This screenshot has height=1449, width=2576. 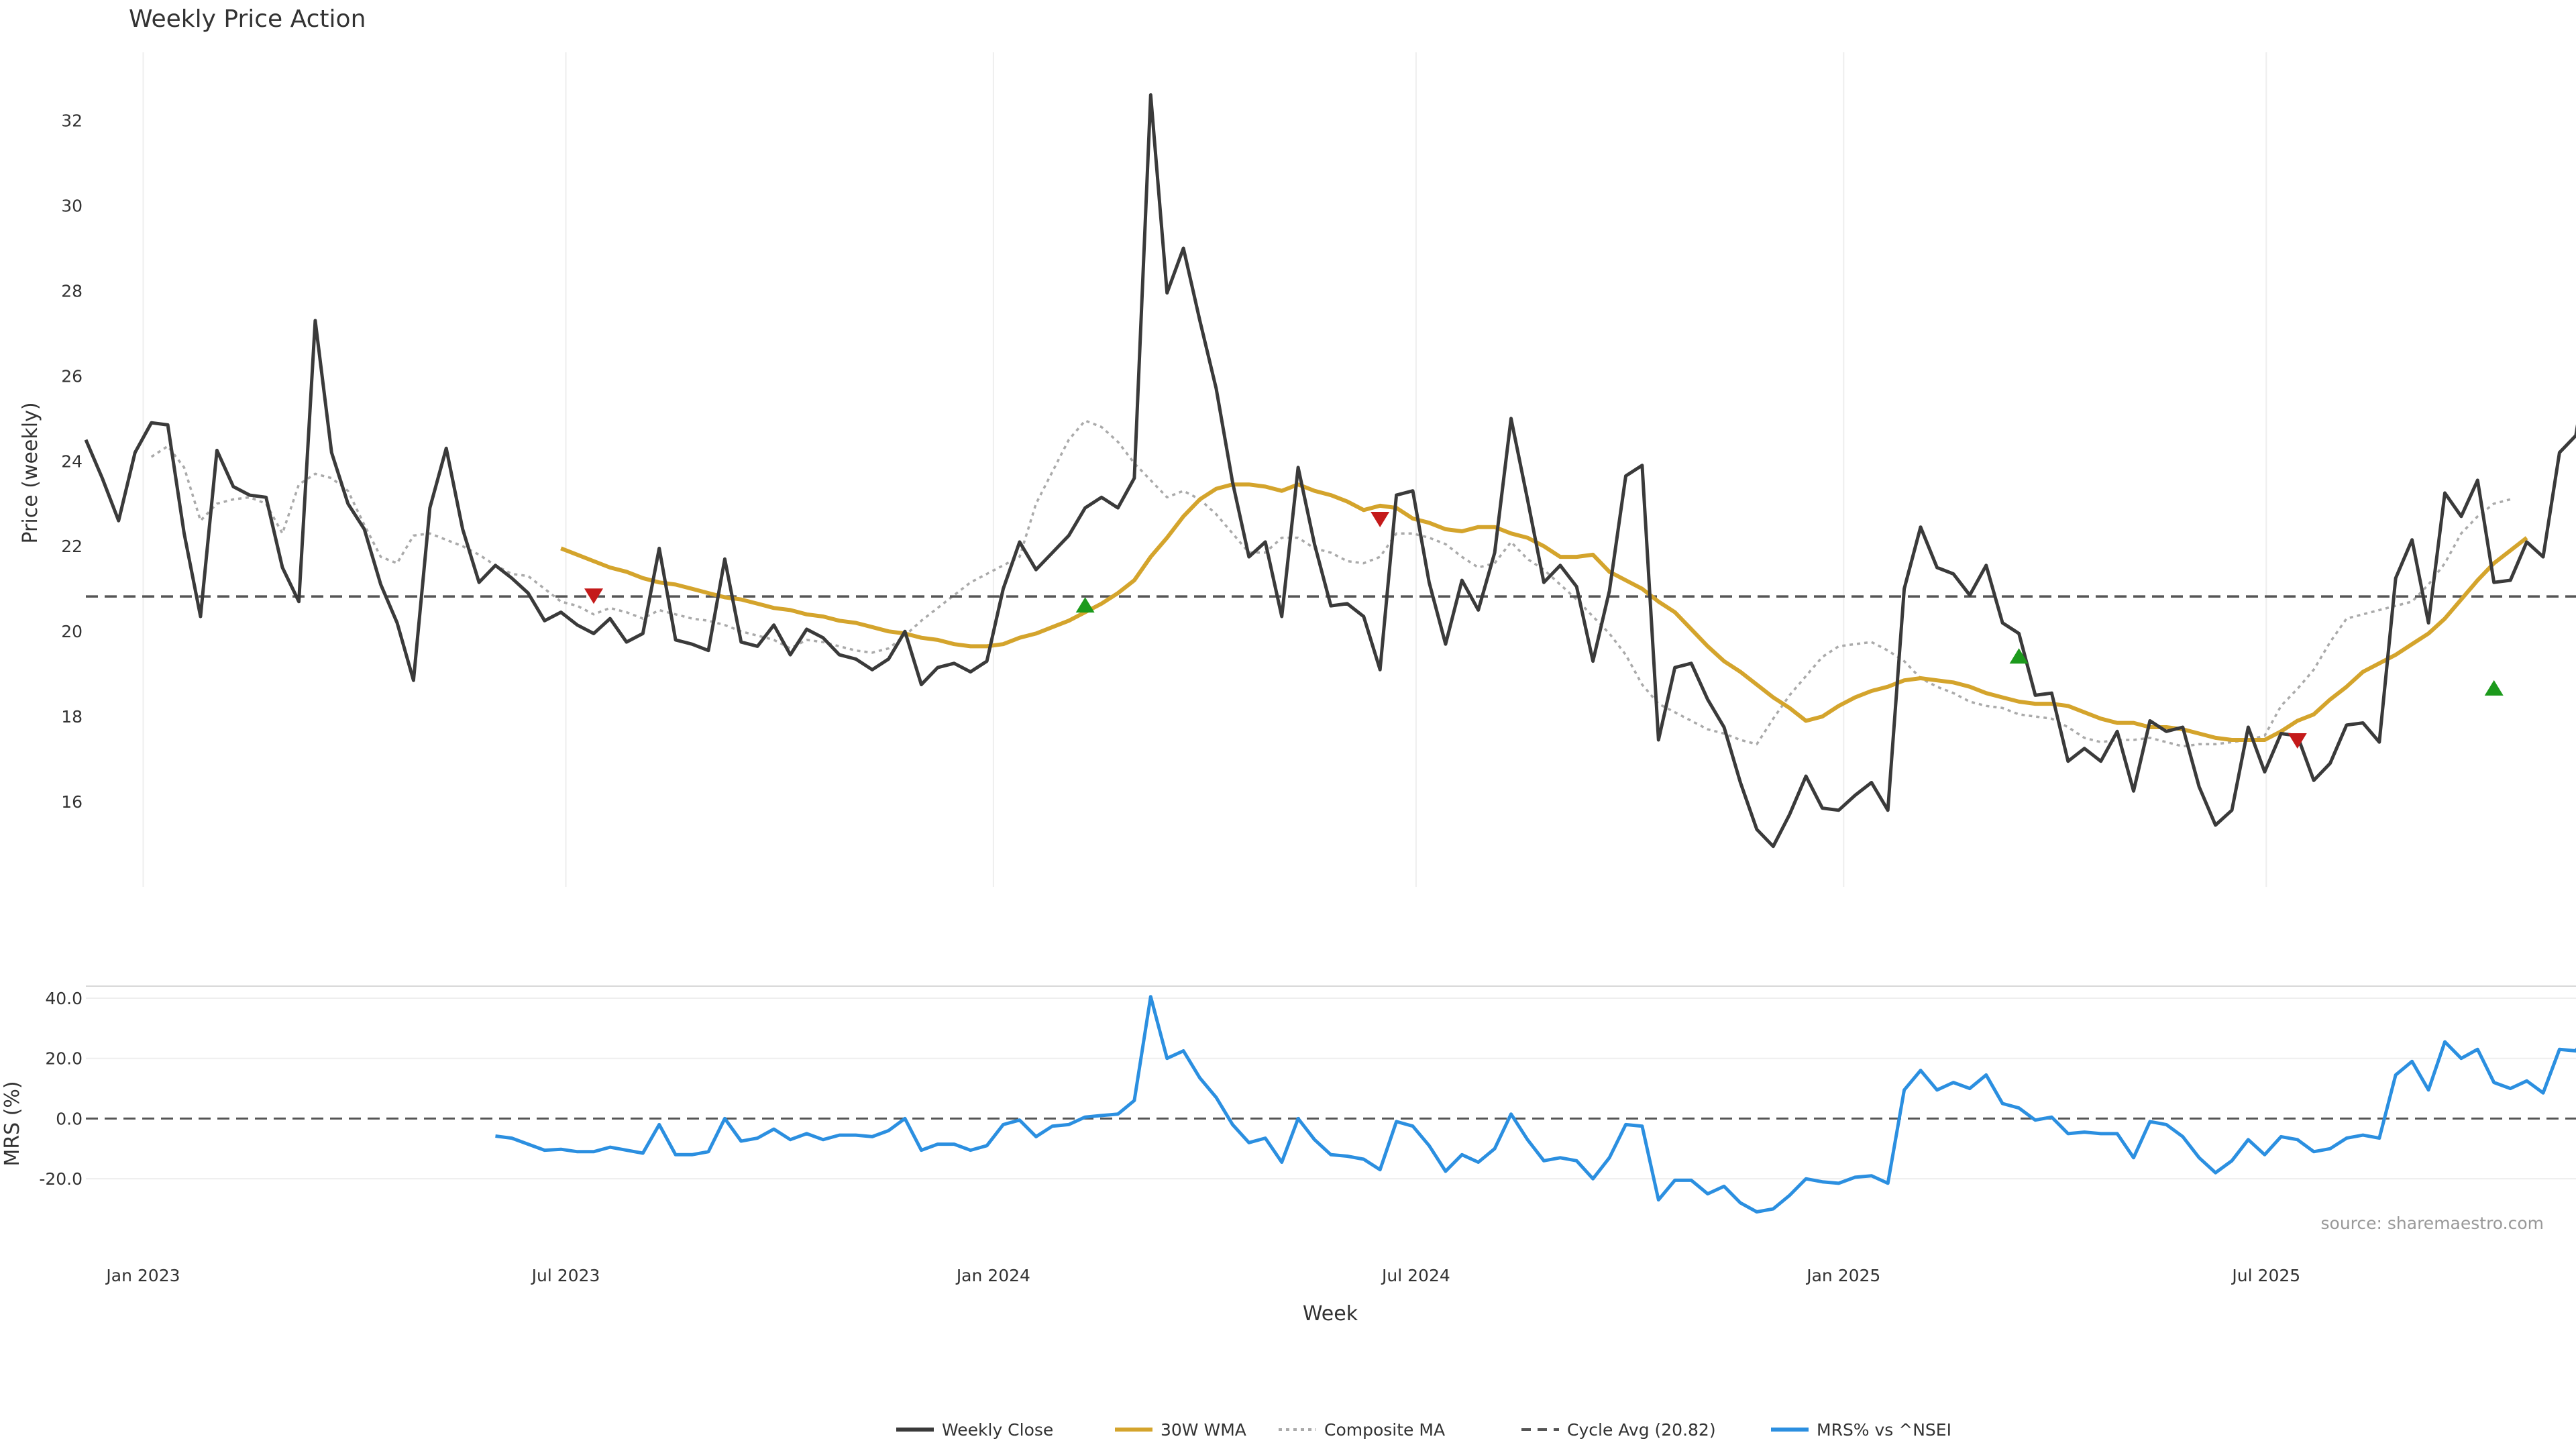 I want to click on legend-item: 30W WMA, so click(x=1180, y=1430).